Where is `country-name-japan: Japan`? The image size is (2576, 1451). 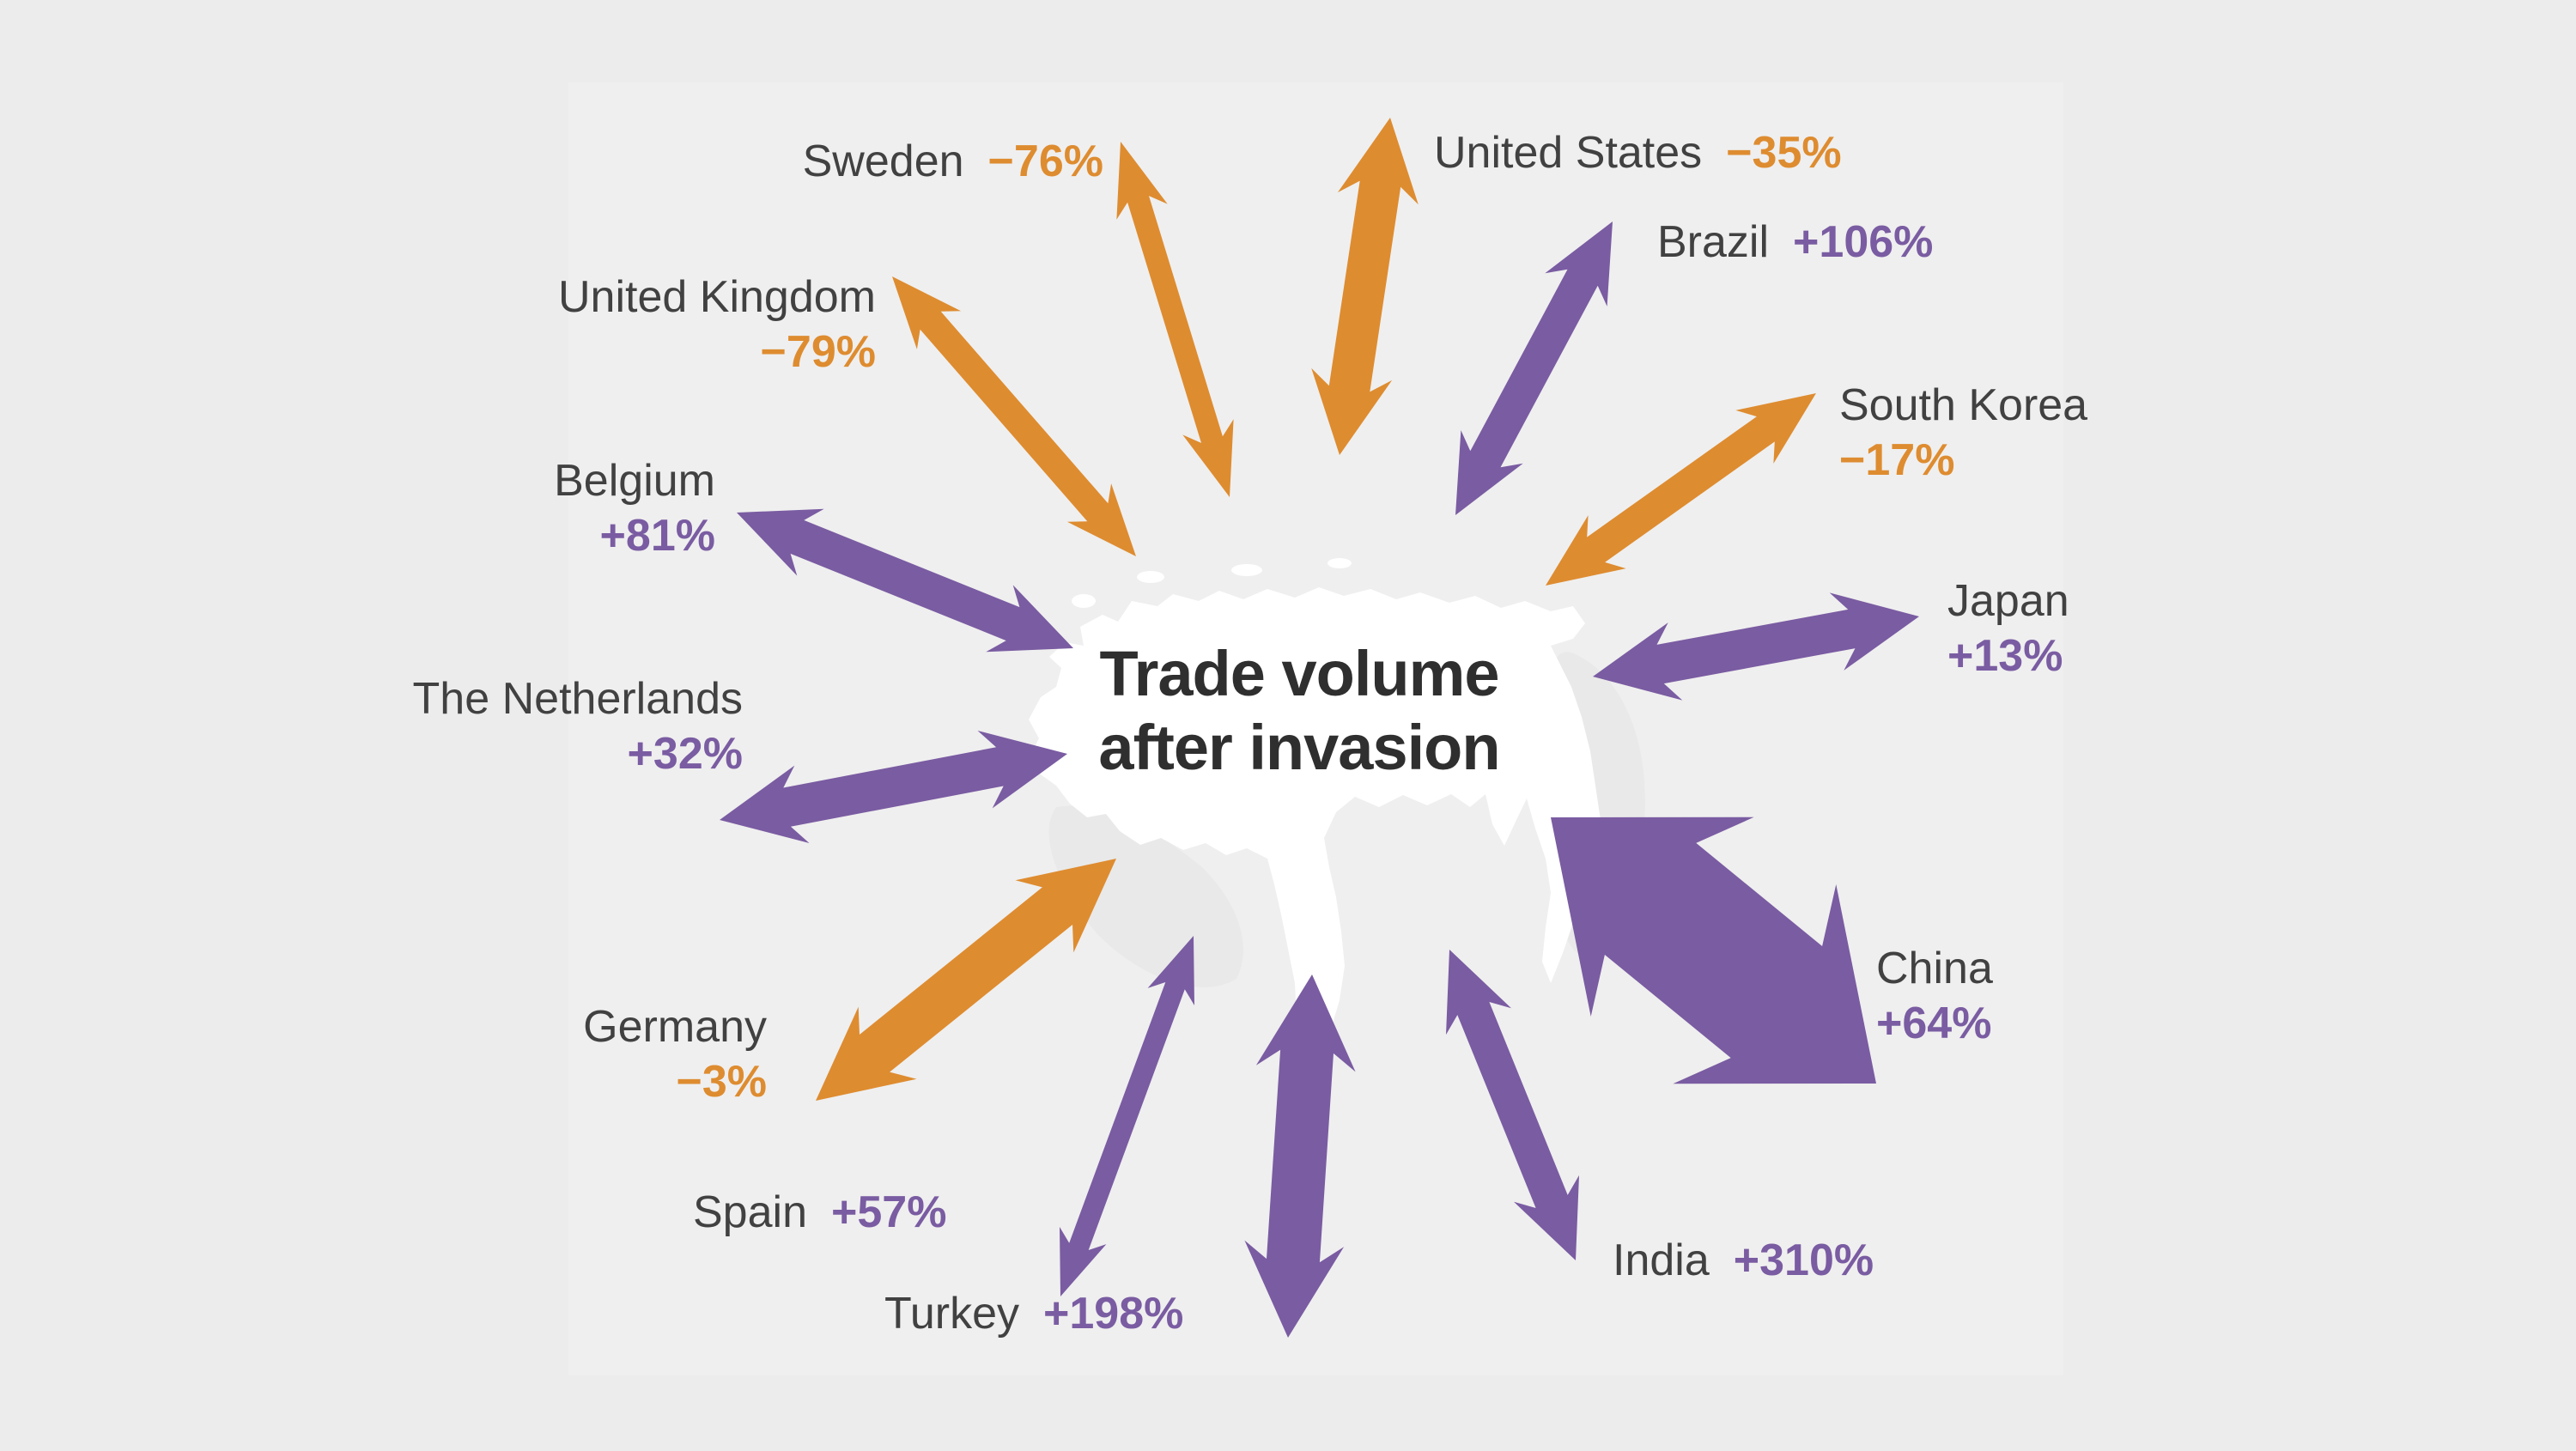
country-name-japan: Japan is located at coordinates (2008, 601).